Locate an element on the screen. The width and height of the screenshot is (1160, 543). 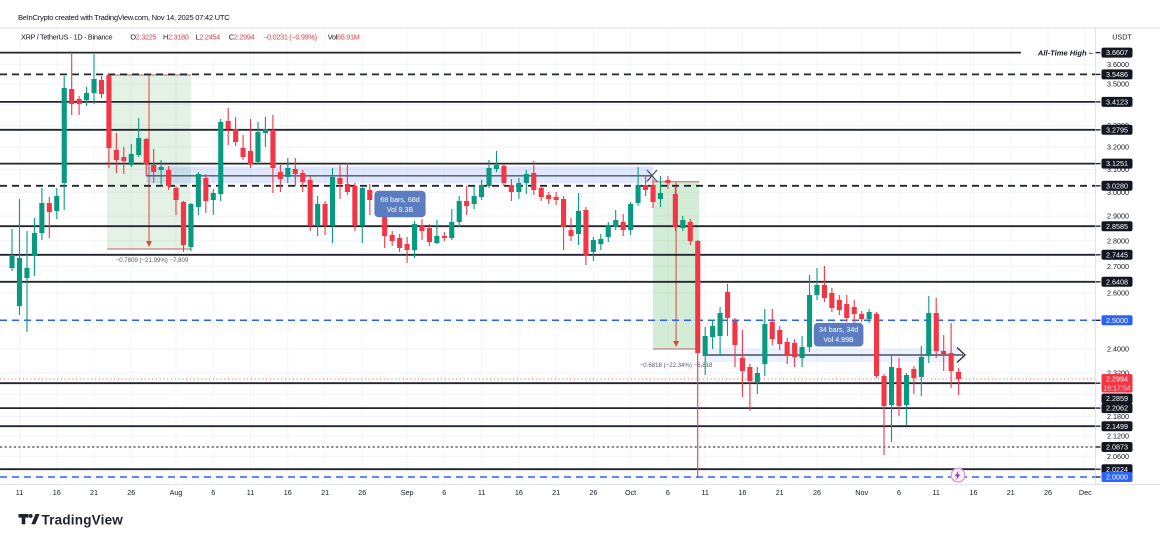
svg-text: 3.0000 is located at coordinates (1118, 192).